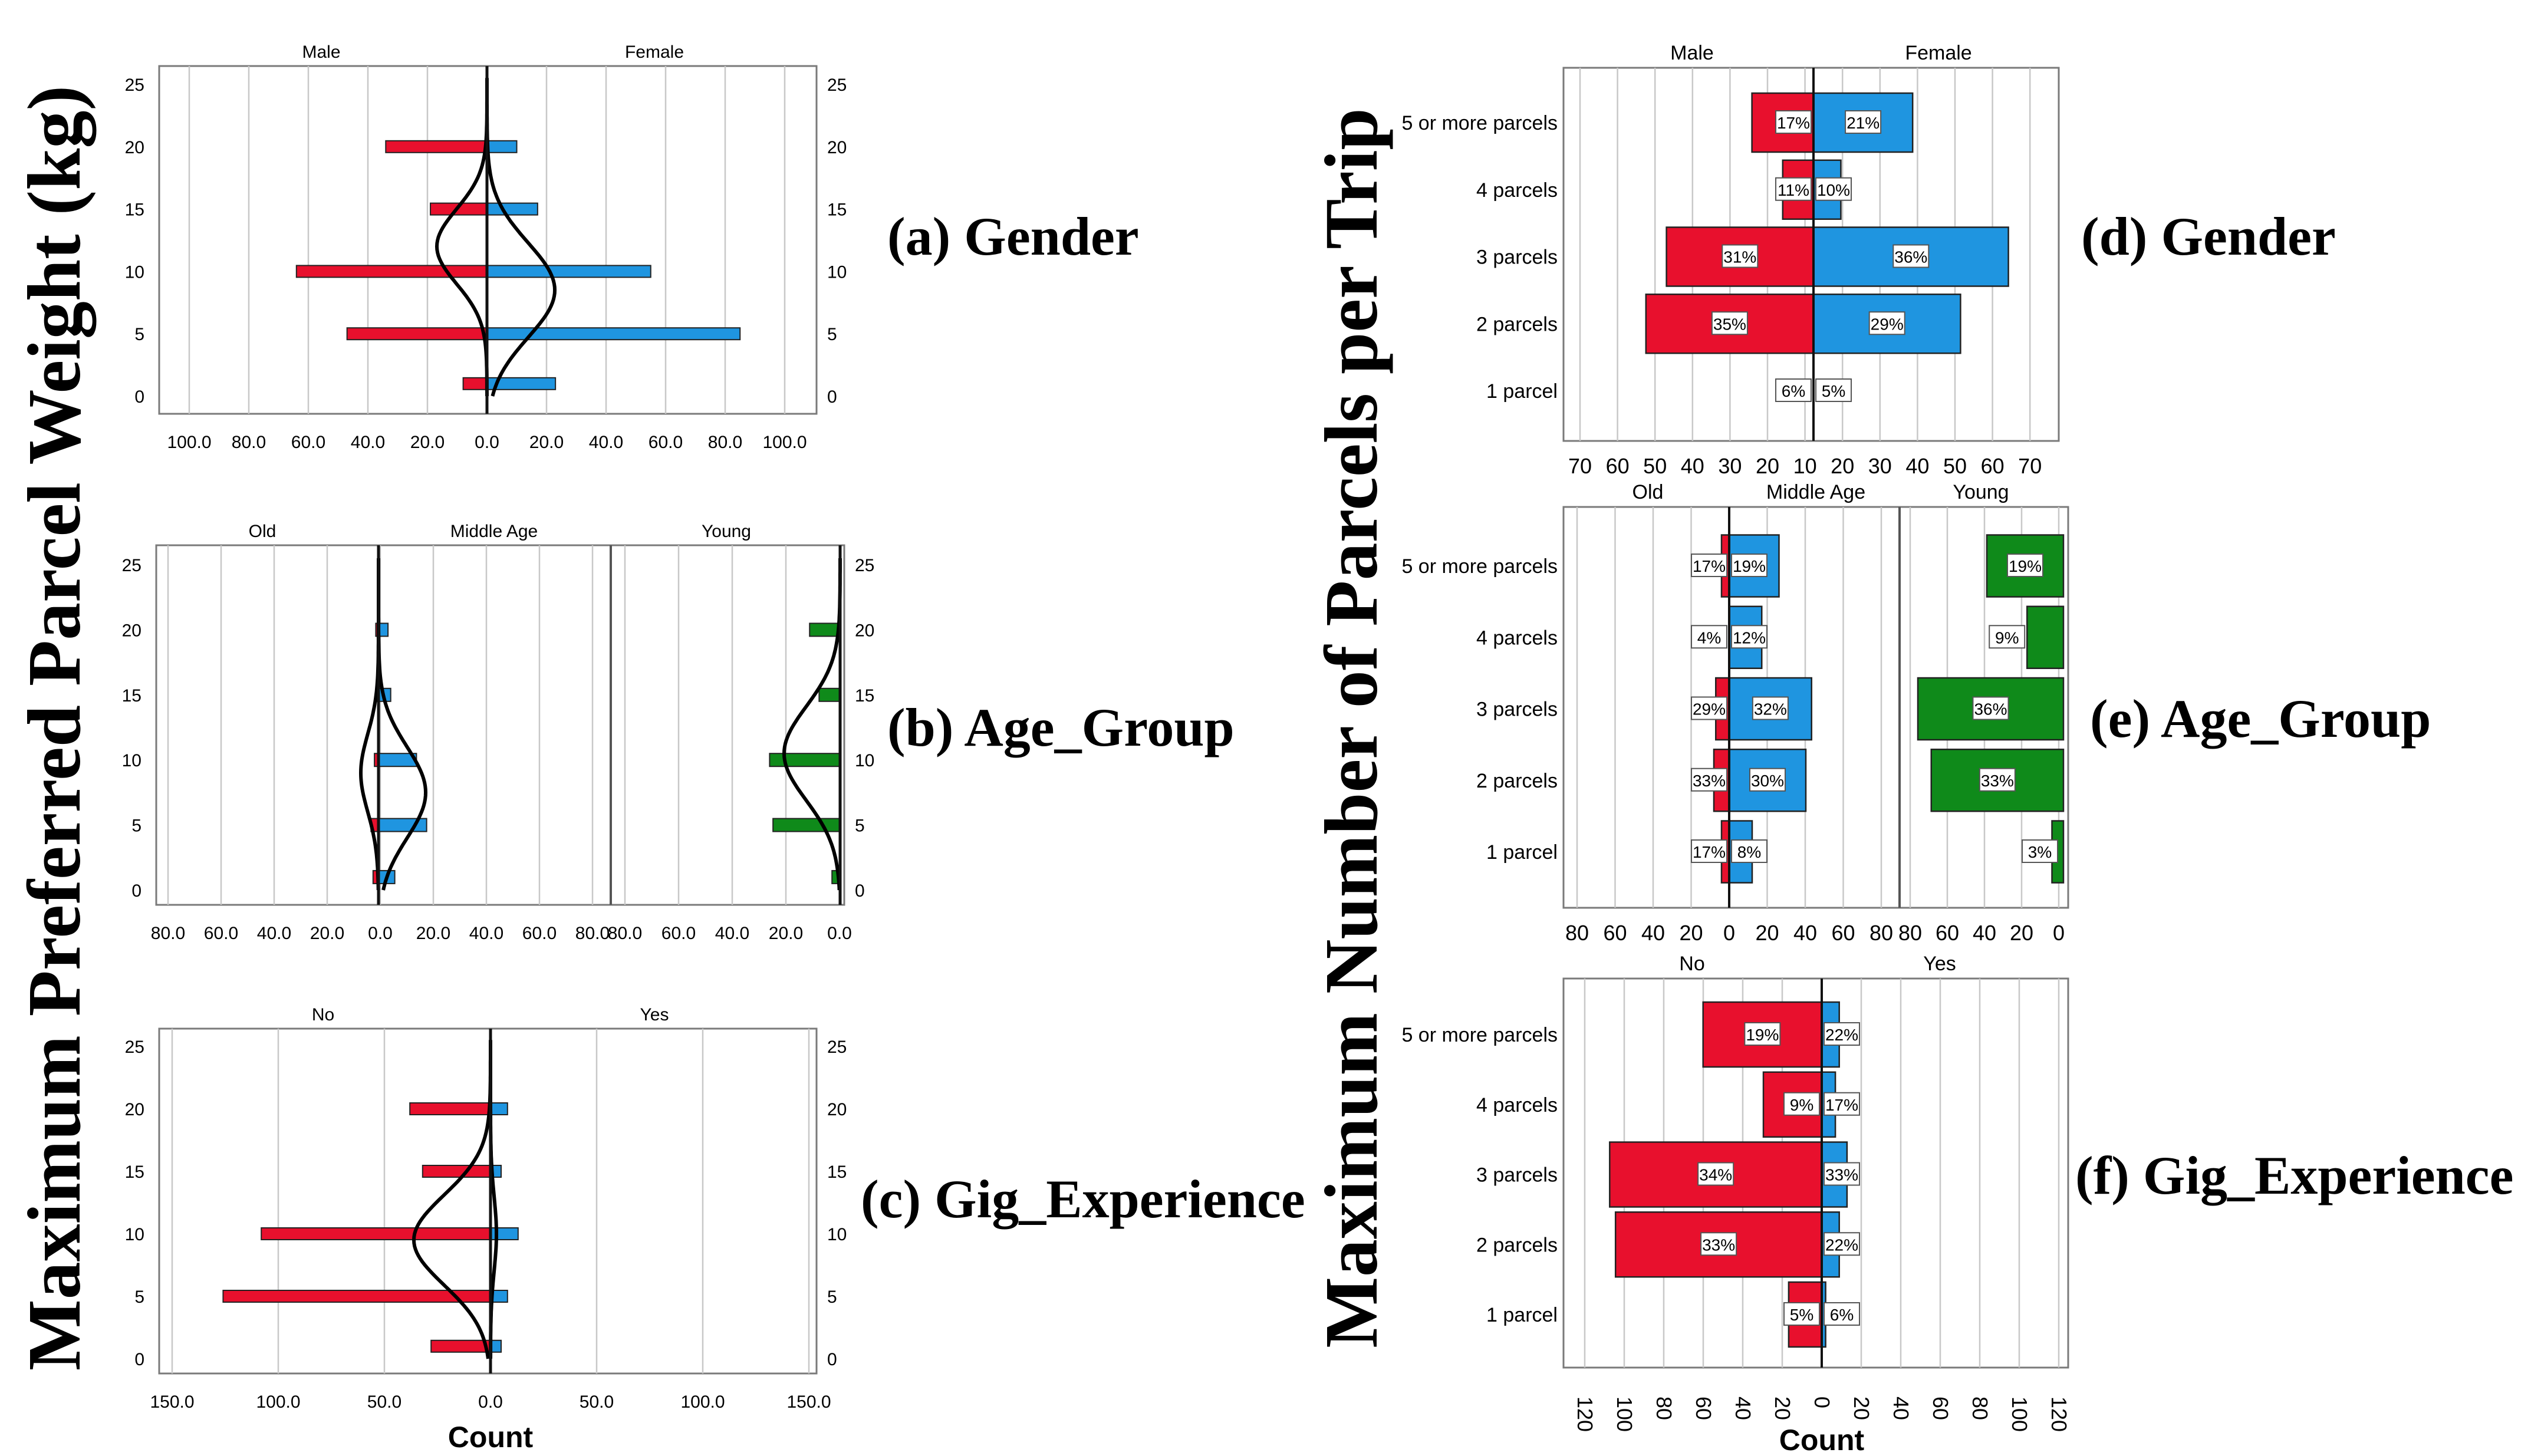 This screenshot has width=2541, height=1456. I want to click on chart-caption: (d) Gender, so click(2208, 236).